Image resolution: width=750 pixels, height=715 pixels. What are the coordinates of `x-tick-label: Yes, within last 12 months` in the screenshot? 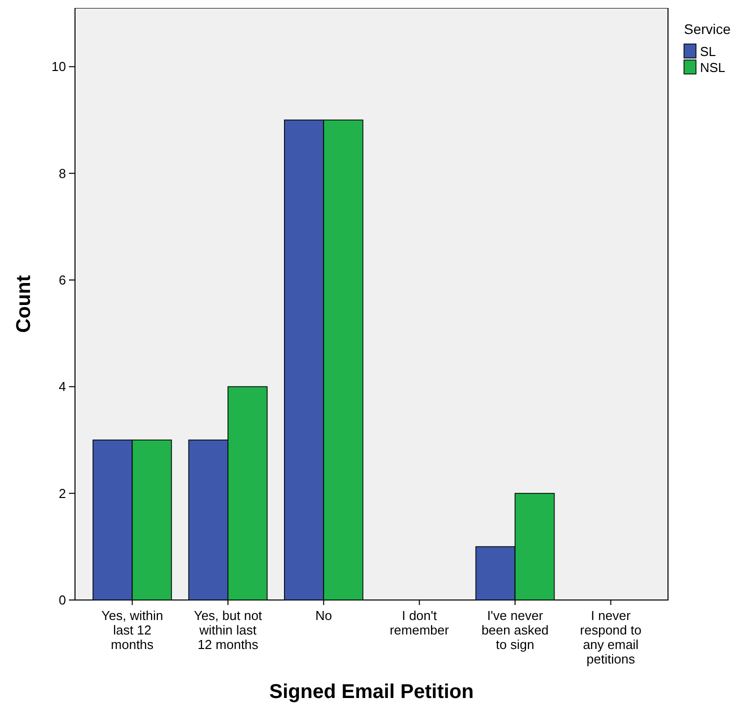 It's located at (132, 630).